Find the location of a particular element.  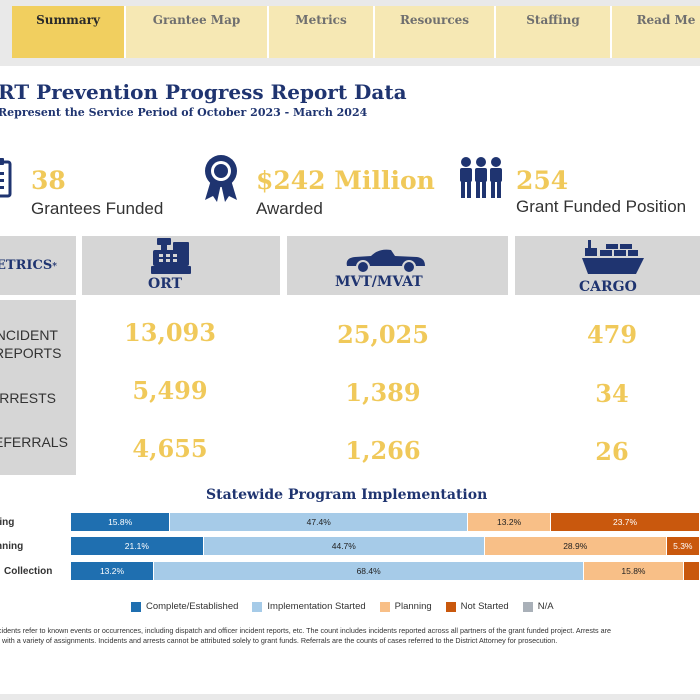

bar-segment-planning: 28.9% is located at coordinates (575, 546).